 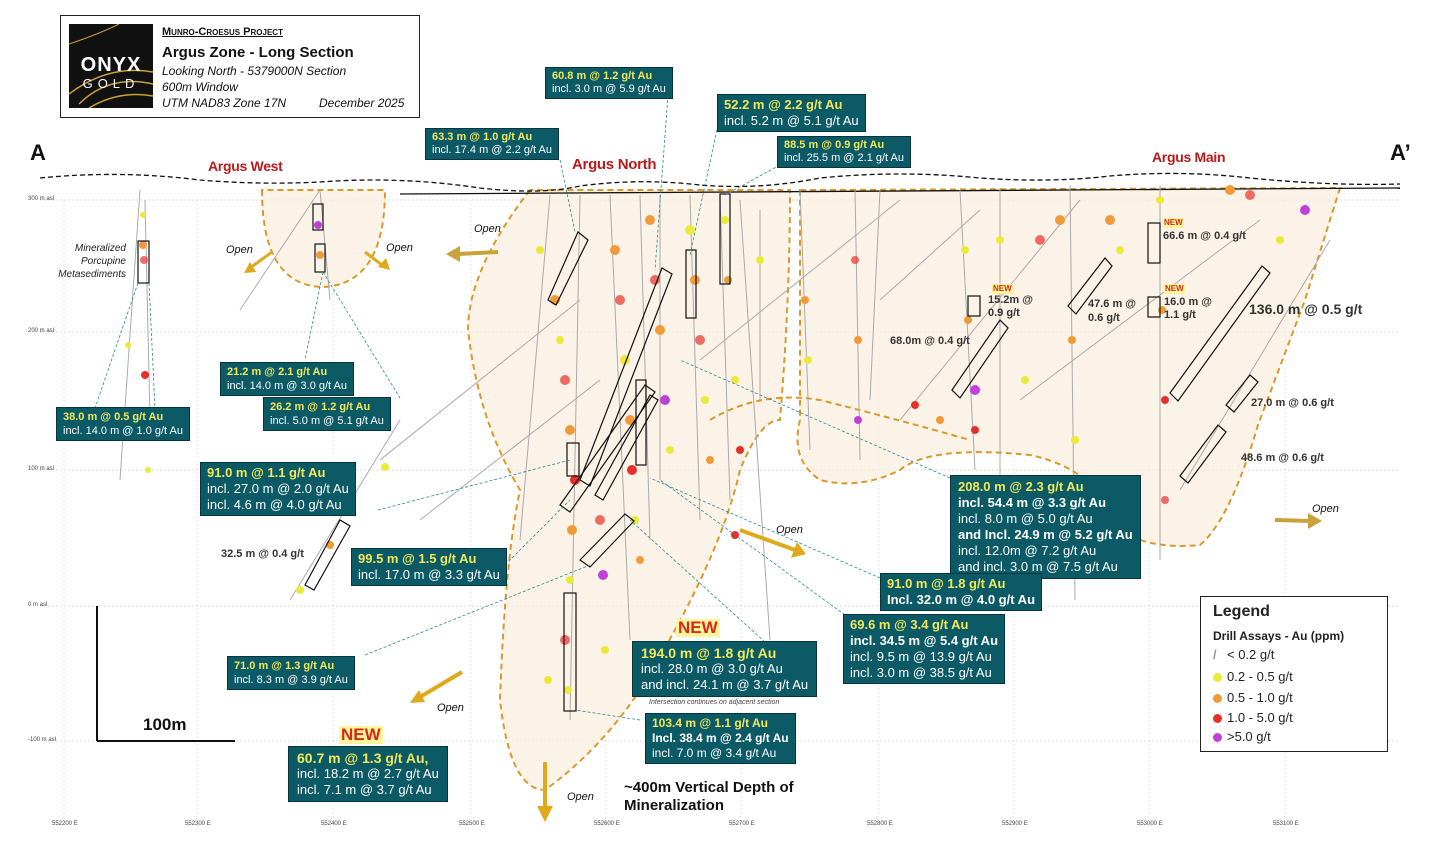 I want to click on legend-item: 0.2 - 0.5 g/t, so click(x=1253, y=676).